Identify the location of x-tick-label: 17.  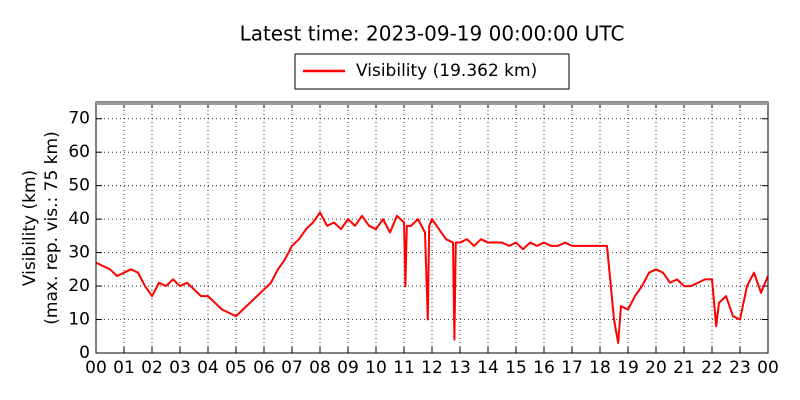
(572, 368).